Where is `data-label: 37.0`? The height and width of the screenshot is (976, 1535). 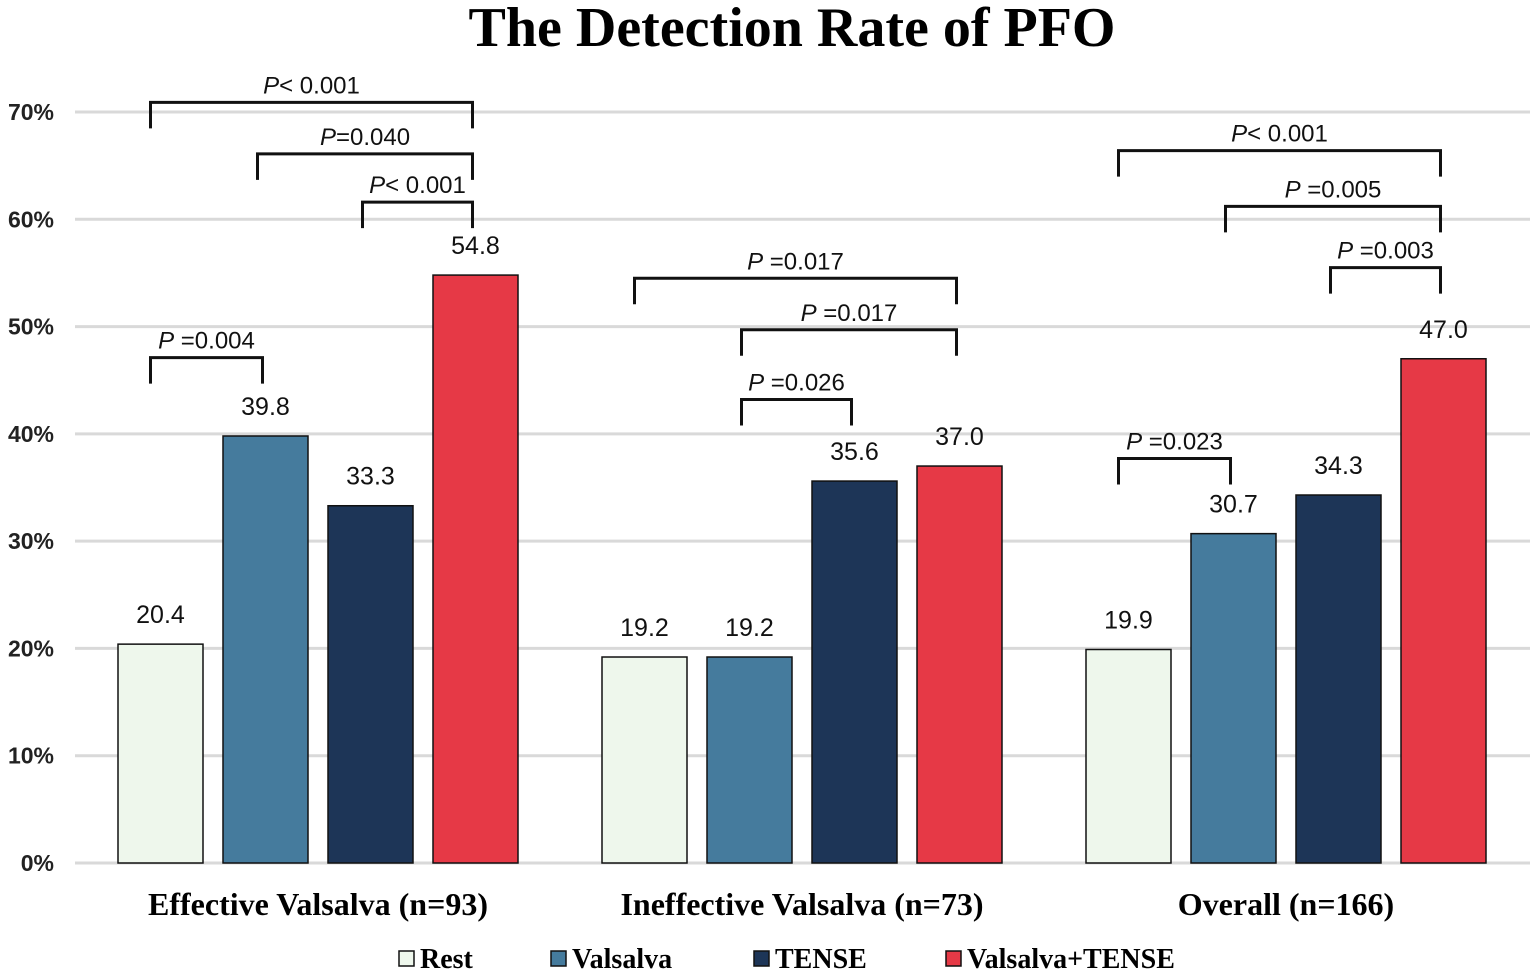 data-label: 37.0 is located at coordinates (959, 437).